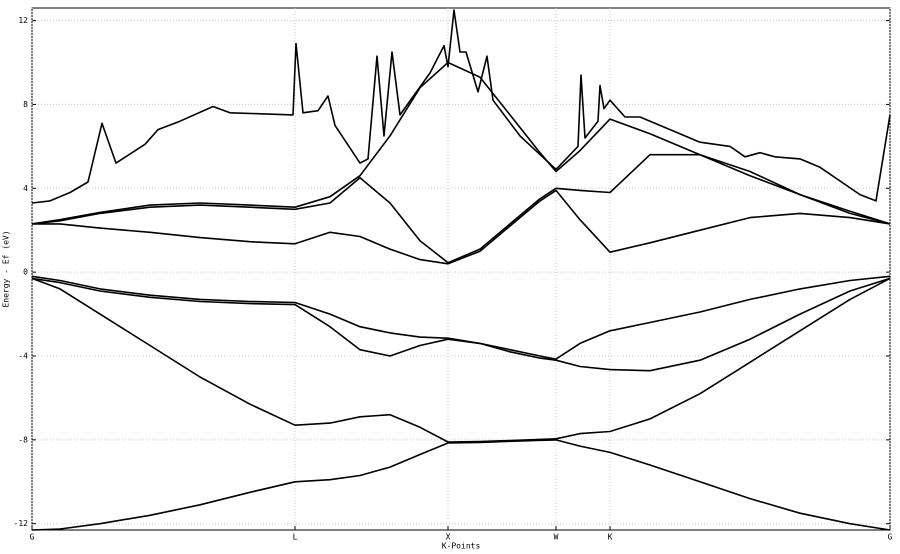 The width and height of the screenshot is (900, 554). Describe the element at coordinates (23, 20) in the screenshot. I see `y-tick-label: 12` at that location.